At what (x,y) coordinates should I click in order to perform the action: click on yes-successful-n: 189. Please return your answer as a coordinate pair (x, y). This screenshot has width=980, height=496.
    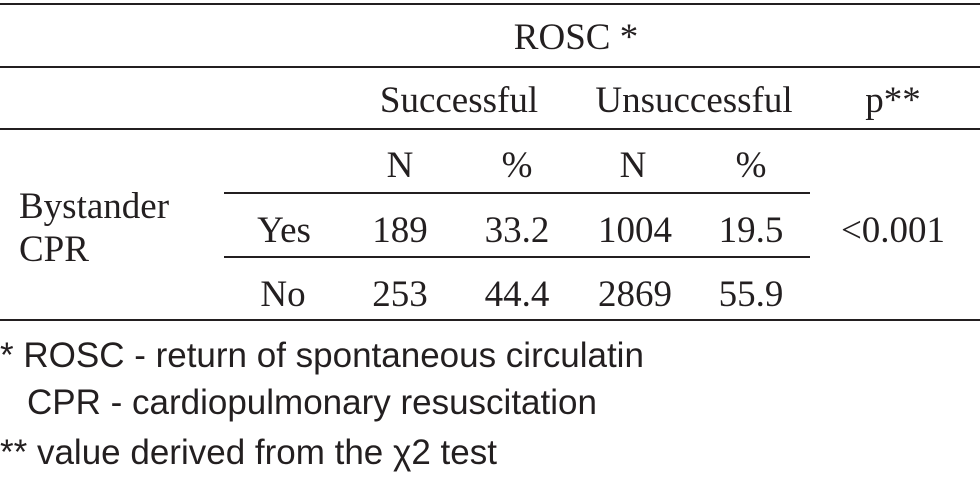
    Looking at the image, I should click on (400, 230).